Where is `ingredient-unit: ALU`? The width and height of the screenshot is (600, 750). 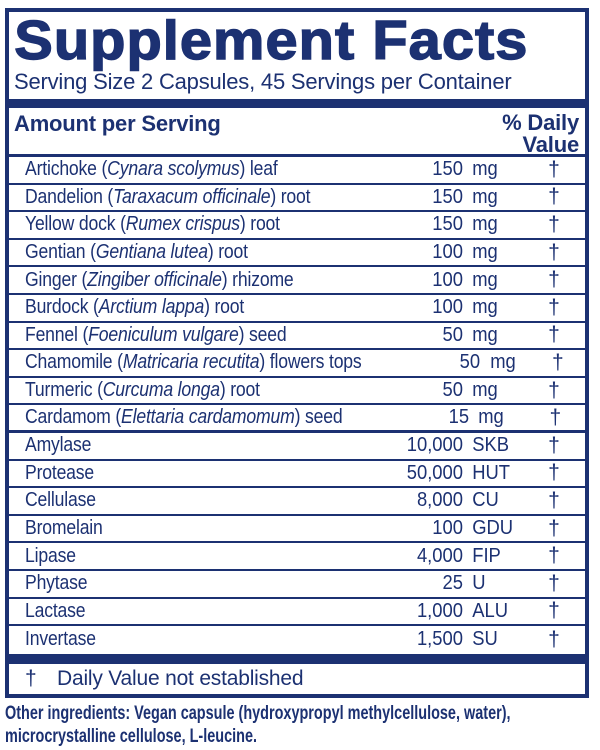
ingredient-unit: ALU is located at coordinates (490, 610).